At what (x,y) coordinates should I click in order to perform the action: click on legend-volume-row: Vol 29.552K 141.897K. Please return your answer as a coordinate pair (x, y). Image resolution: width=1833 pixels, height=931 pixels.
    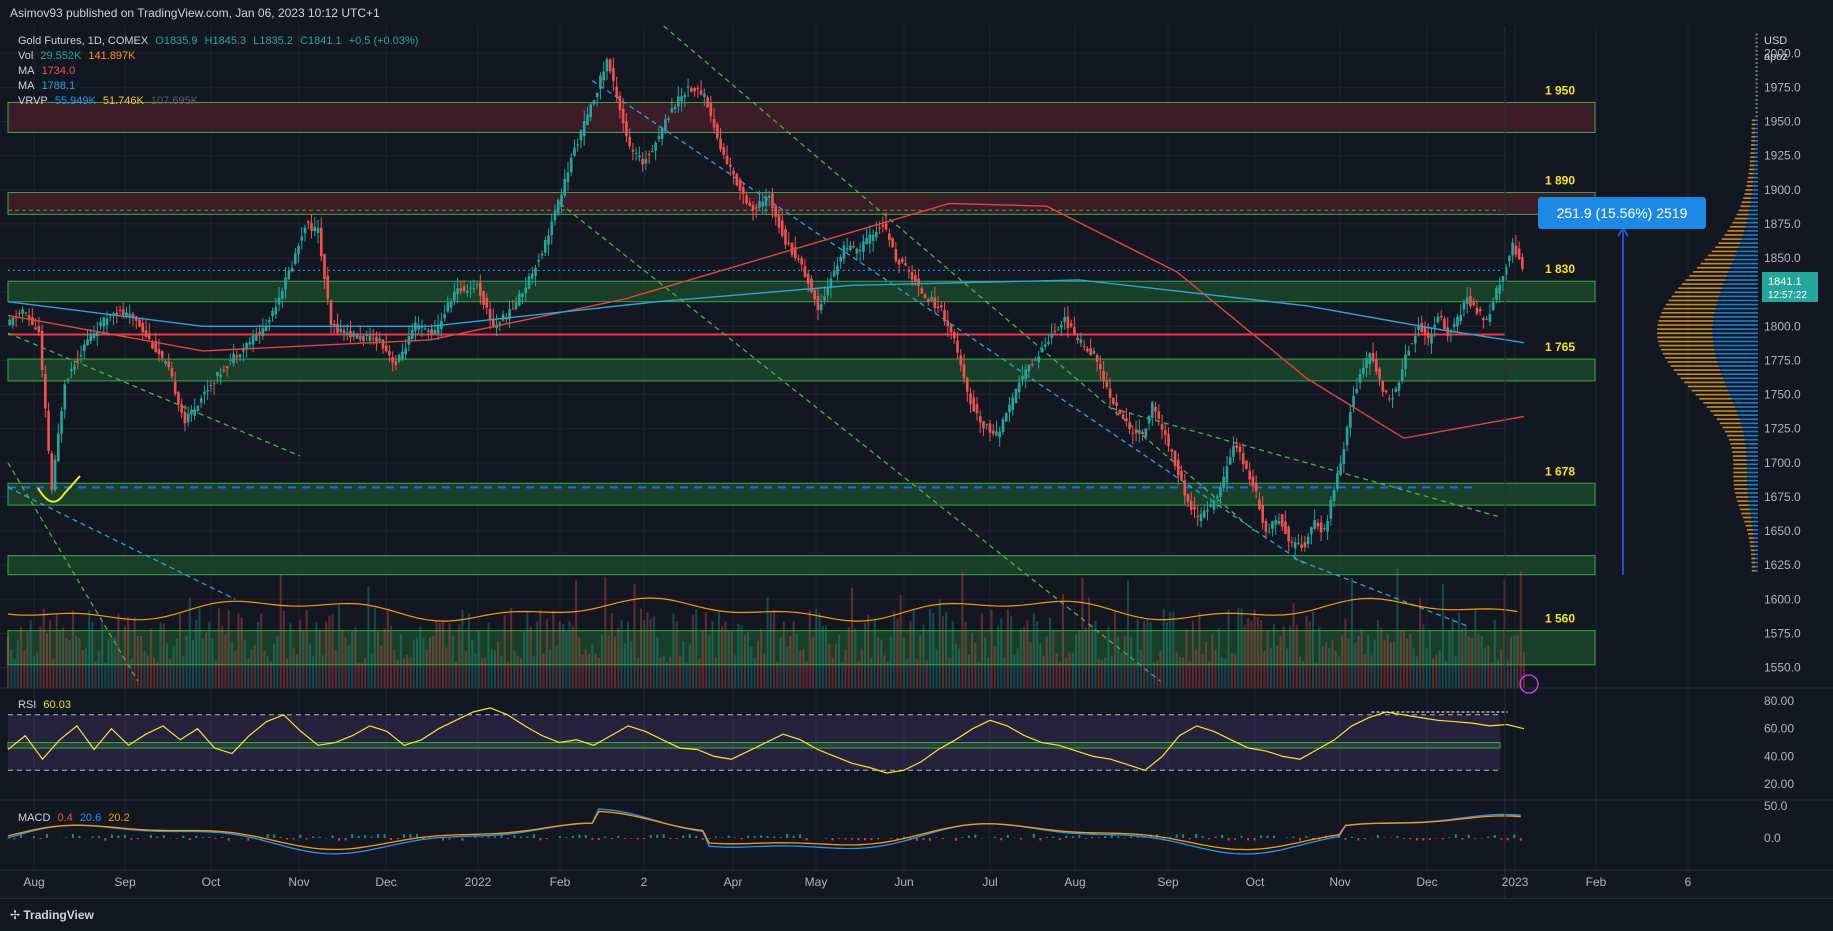
    Looking at the image, I should click on (220, 56).